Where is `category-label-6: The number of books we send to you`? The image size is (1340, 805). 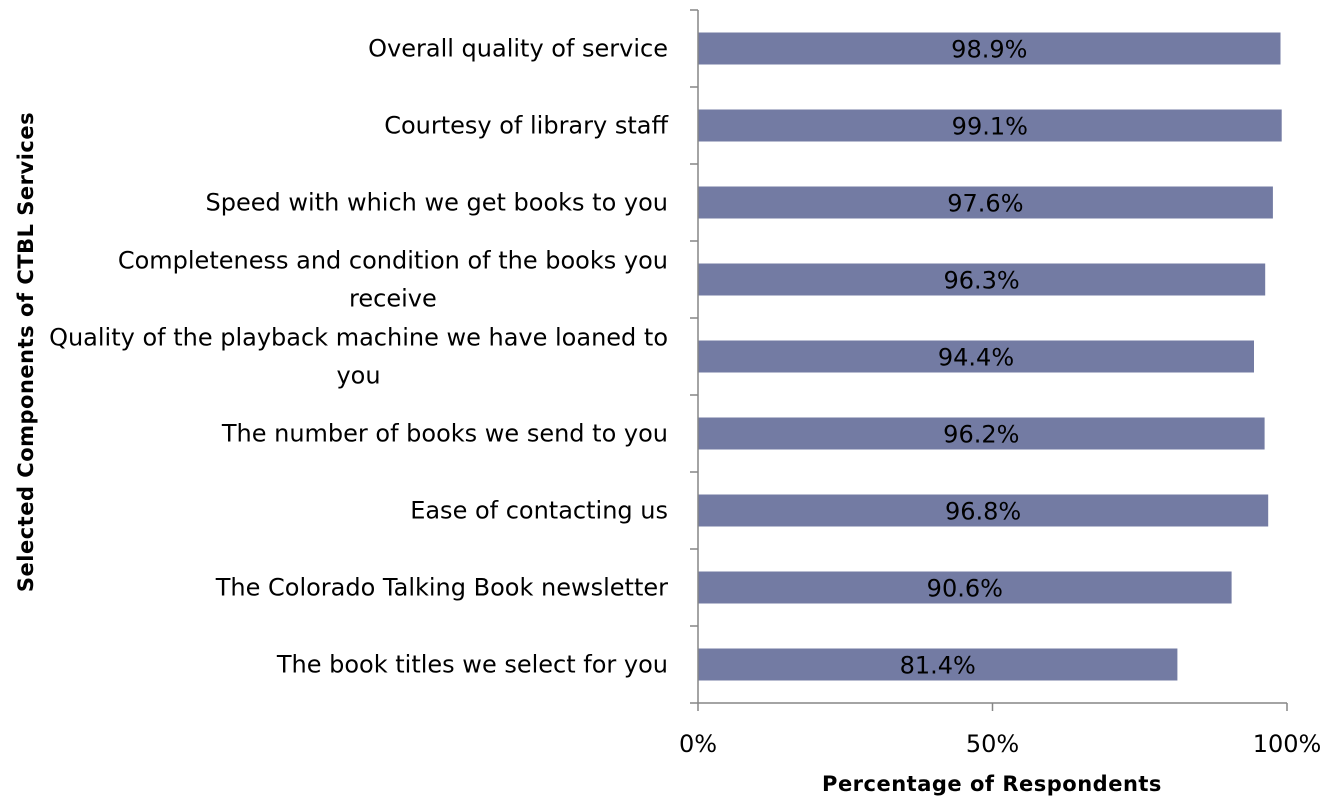
category-label-6: The number of books we send to you is located at coordinates (444, 434).